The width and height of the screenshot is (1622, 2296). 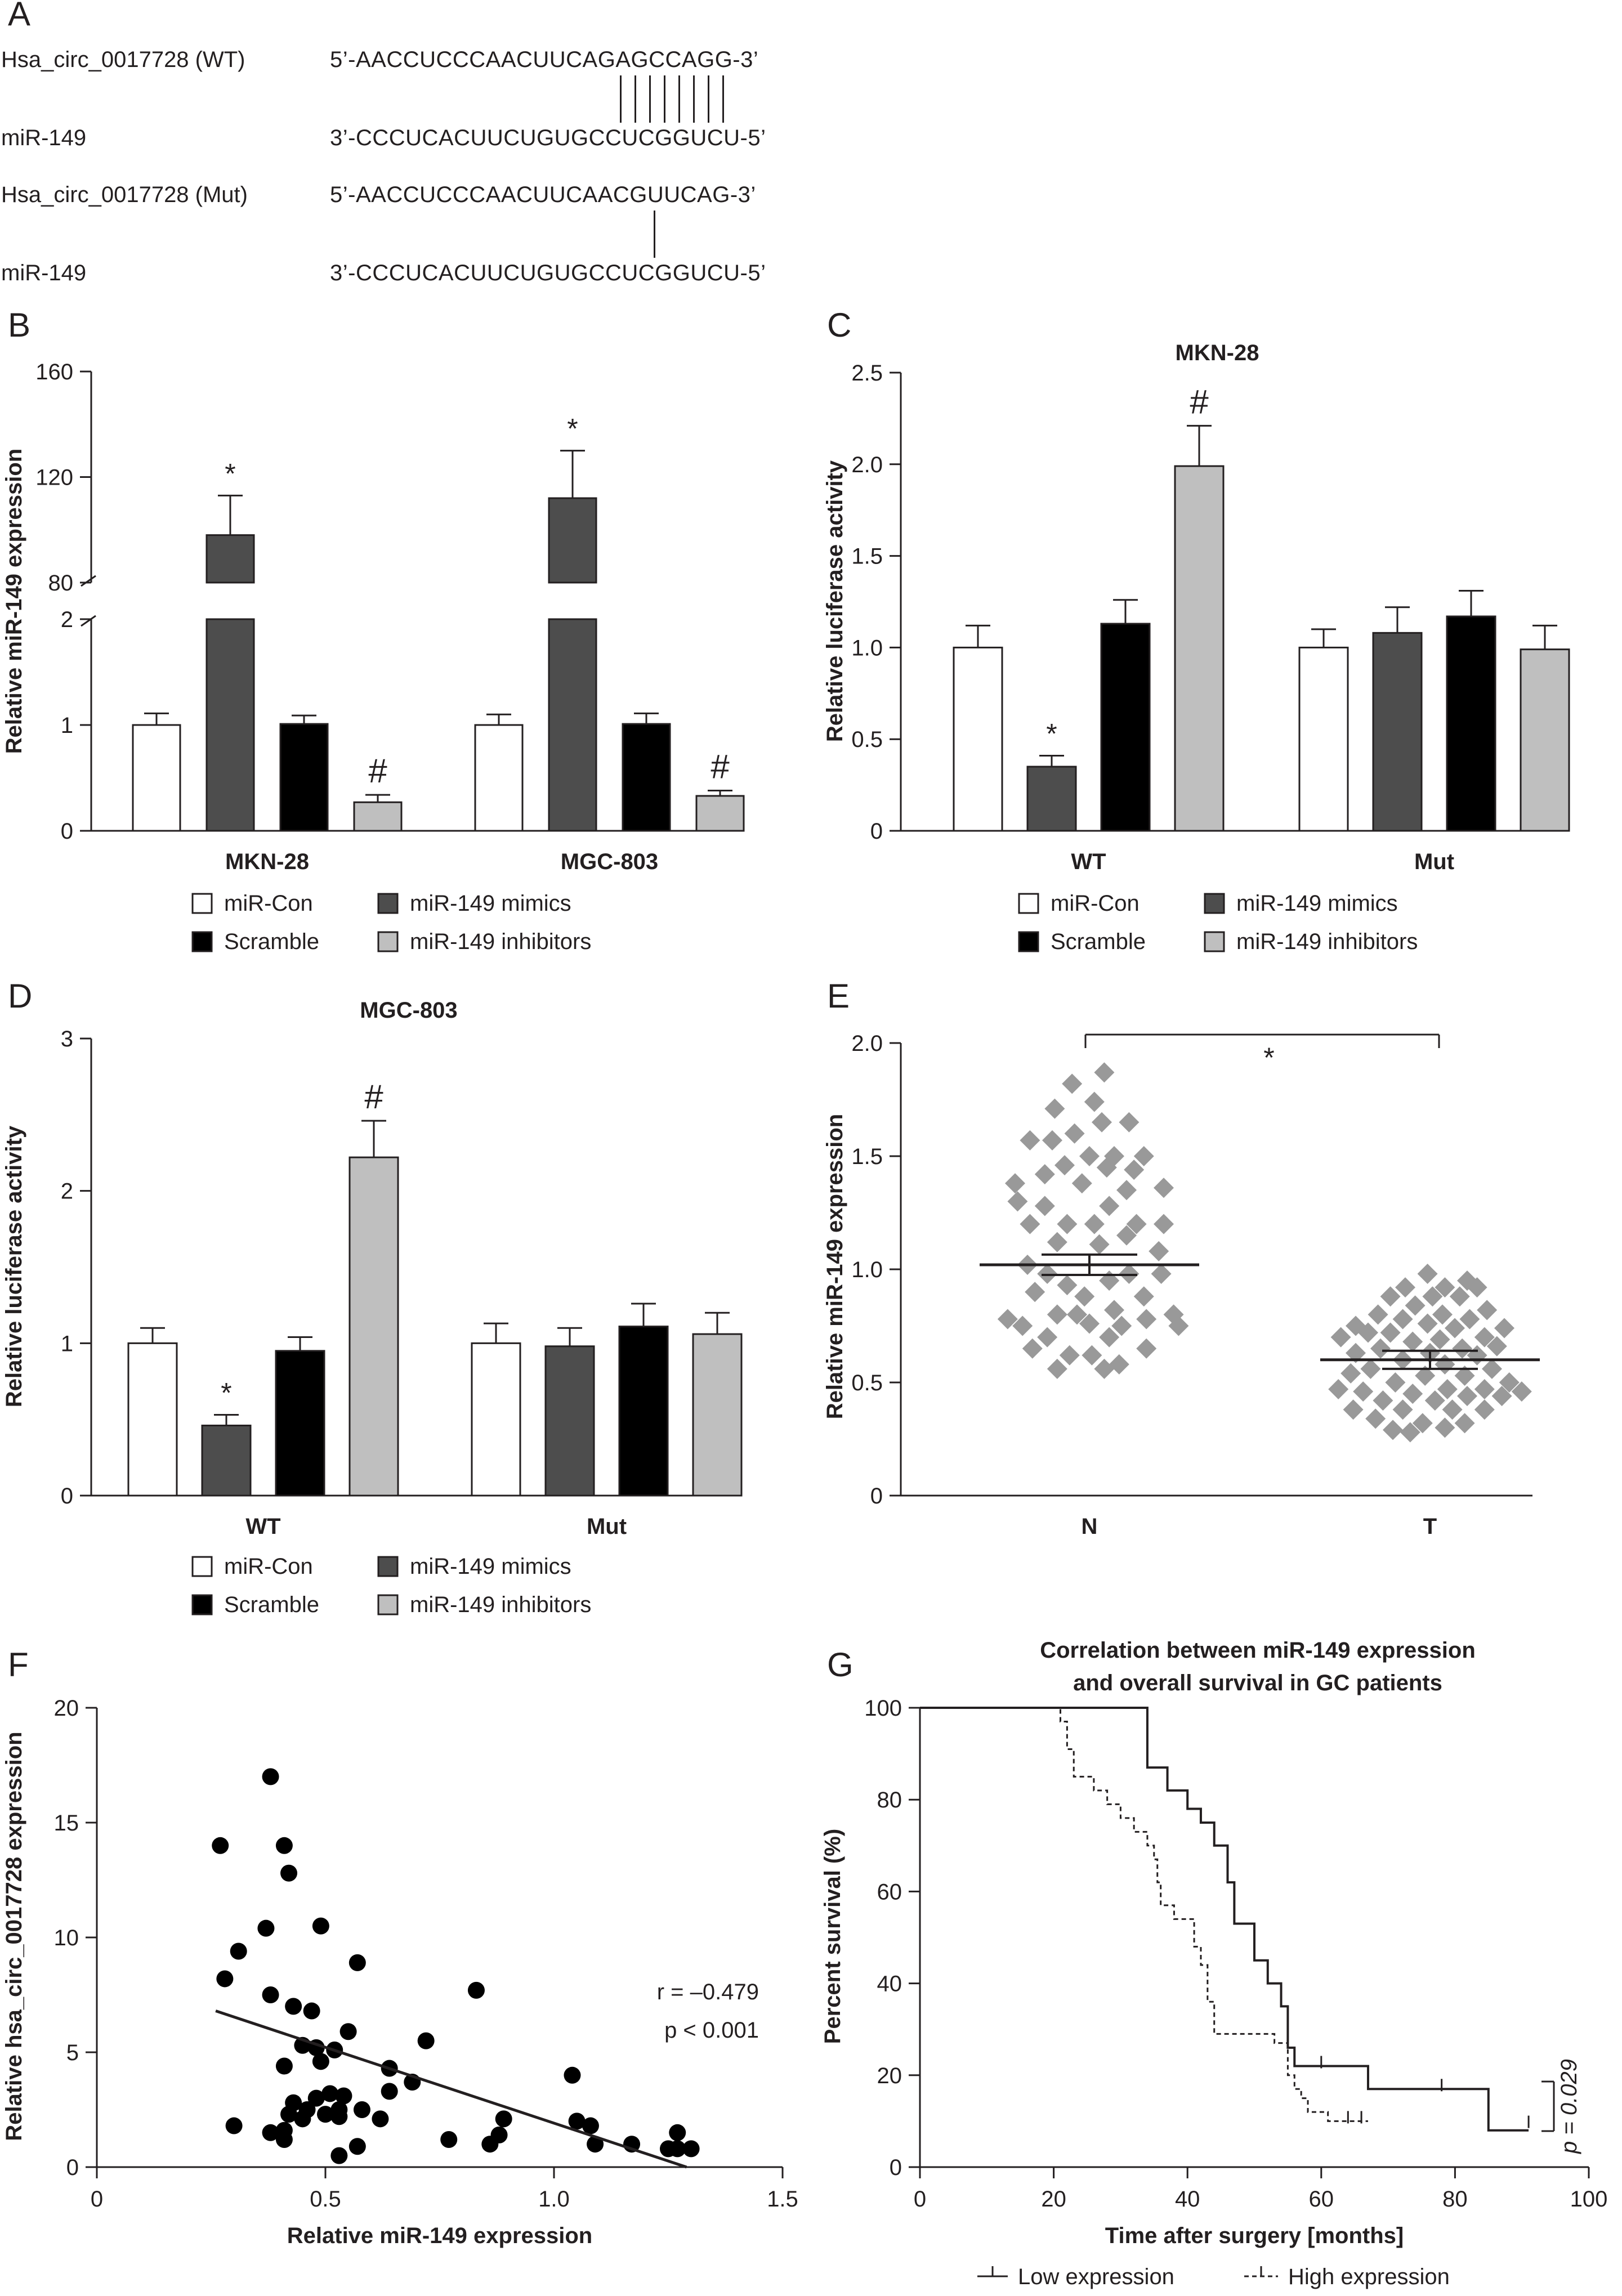 What do you see at coordinates (18, 1665) in the screenshot?
I see `panel-label-f: F` at bounding box center [18, 1665].